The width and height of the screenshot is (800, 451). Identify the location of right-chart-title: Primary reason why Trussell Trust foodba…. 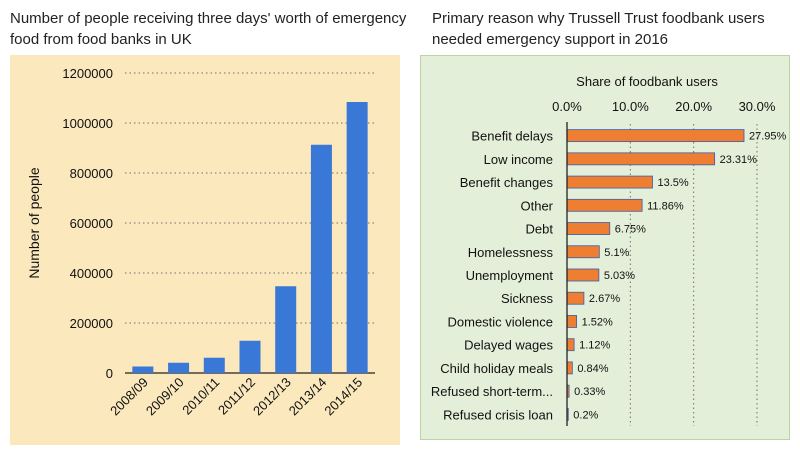
(598, 29).